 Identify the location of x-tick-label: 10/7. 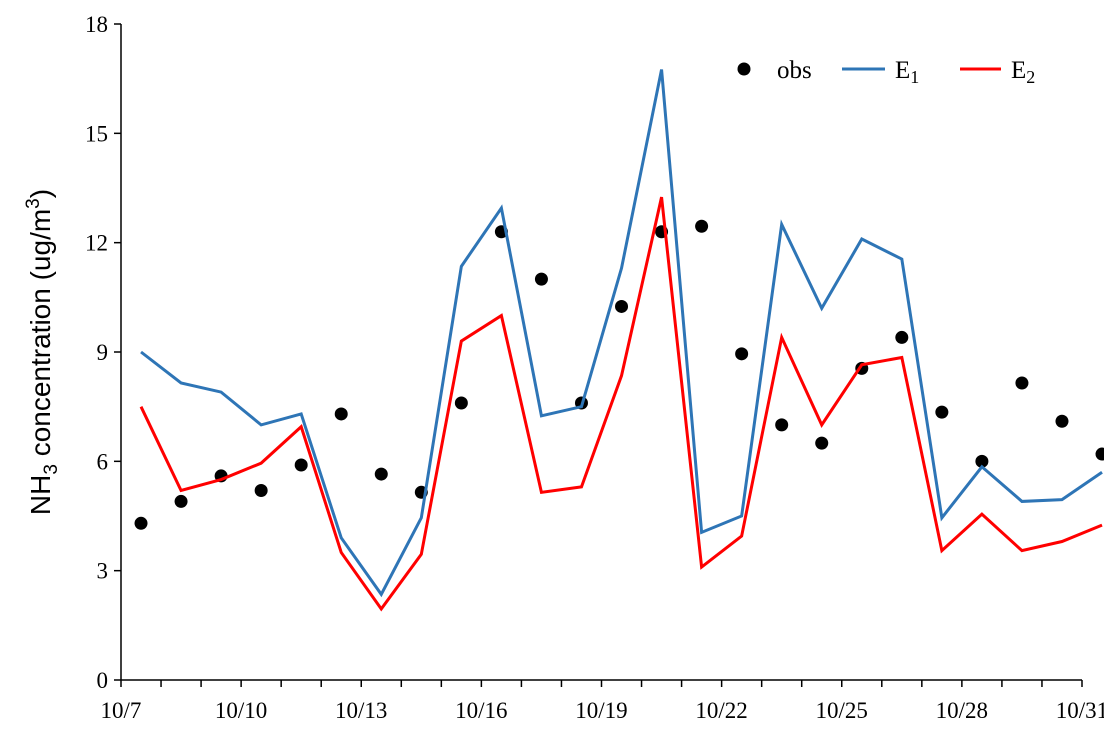
(121, 710).